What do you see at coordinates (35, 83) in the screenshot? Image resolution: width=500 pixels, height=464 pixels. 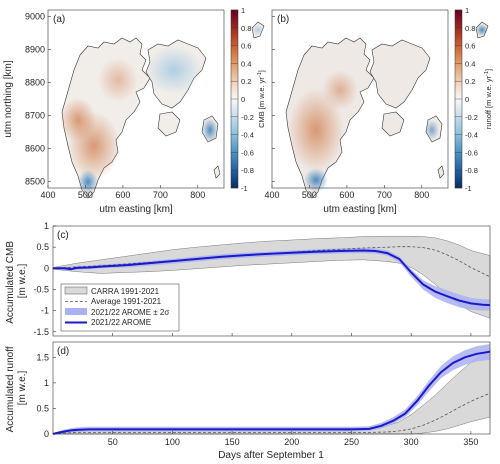 I see `y-tick-label: 8800` at bounding box center [35, 83].